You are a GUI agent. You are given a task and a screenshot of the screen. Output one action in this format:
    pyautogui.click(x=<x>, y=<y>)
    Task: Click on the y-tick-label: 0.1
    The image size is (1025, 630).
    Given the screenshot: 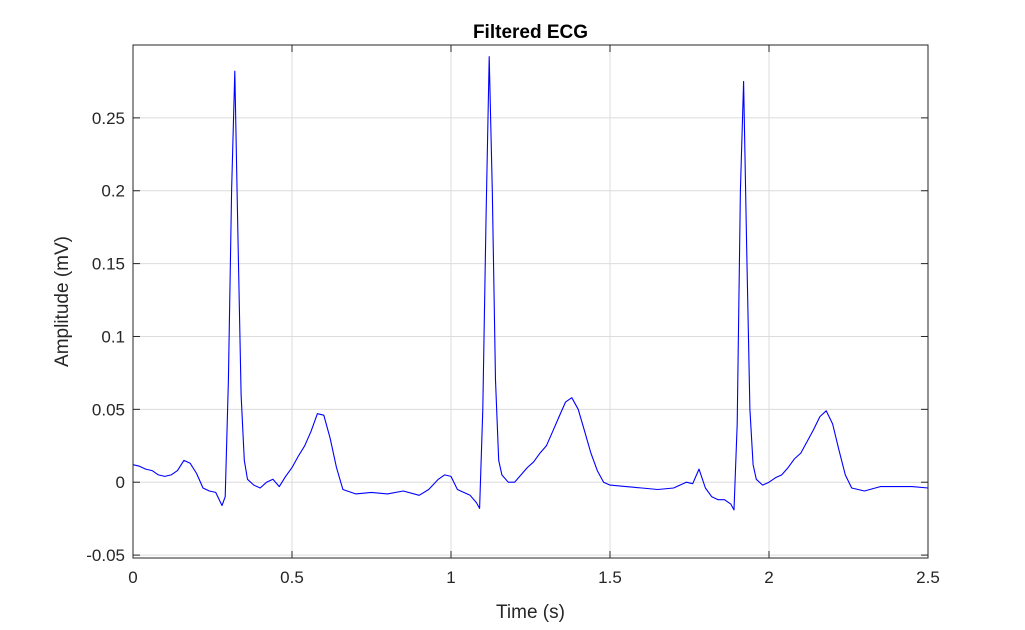 What is the action you would take?
    pyautogui.click(x=113, y=336)
    